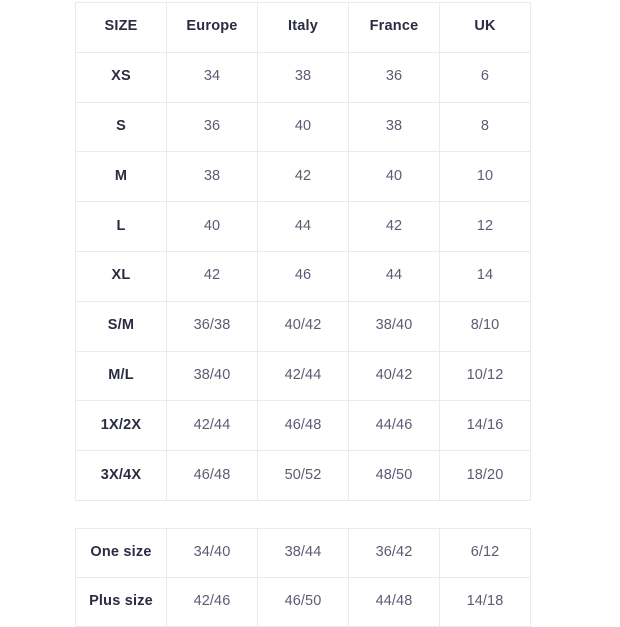  I want to click on europe-value: 36/38, so click(212, 326).